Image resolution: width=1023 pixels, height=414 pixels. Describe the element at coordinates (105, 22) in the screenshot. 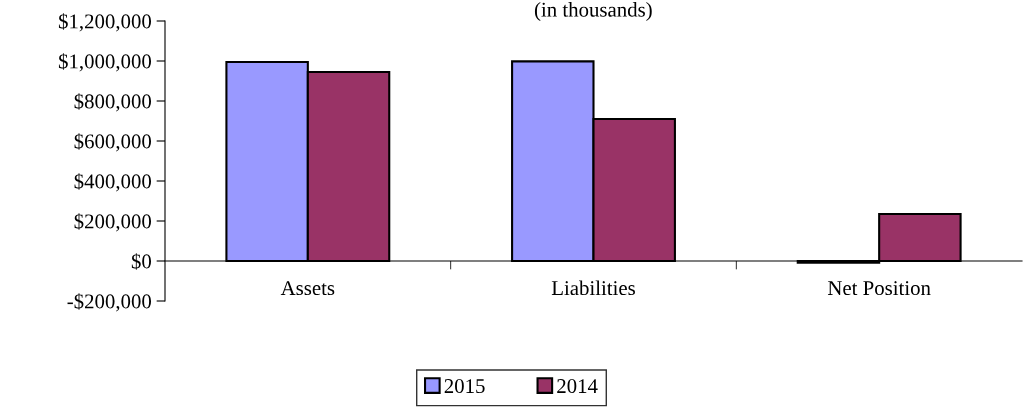

I see `y-tick-label: $1,200,000` at that location.